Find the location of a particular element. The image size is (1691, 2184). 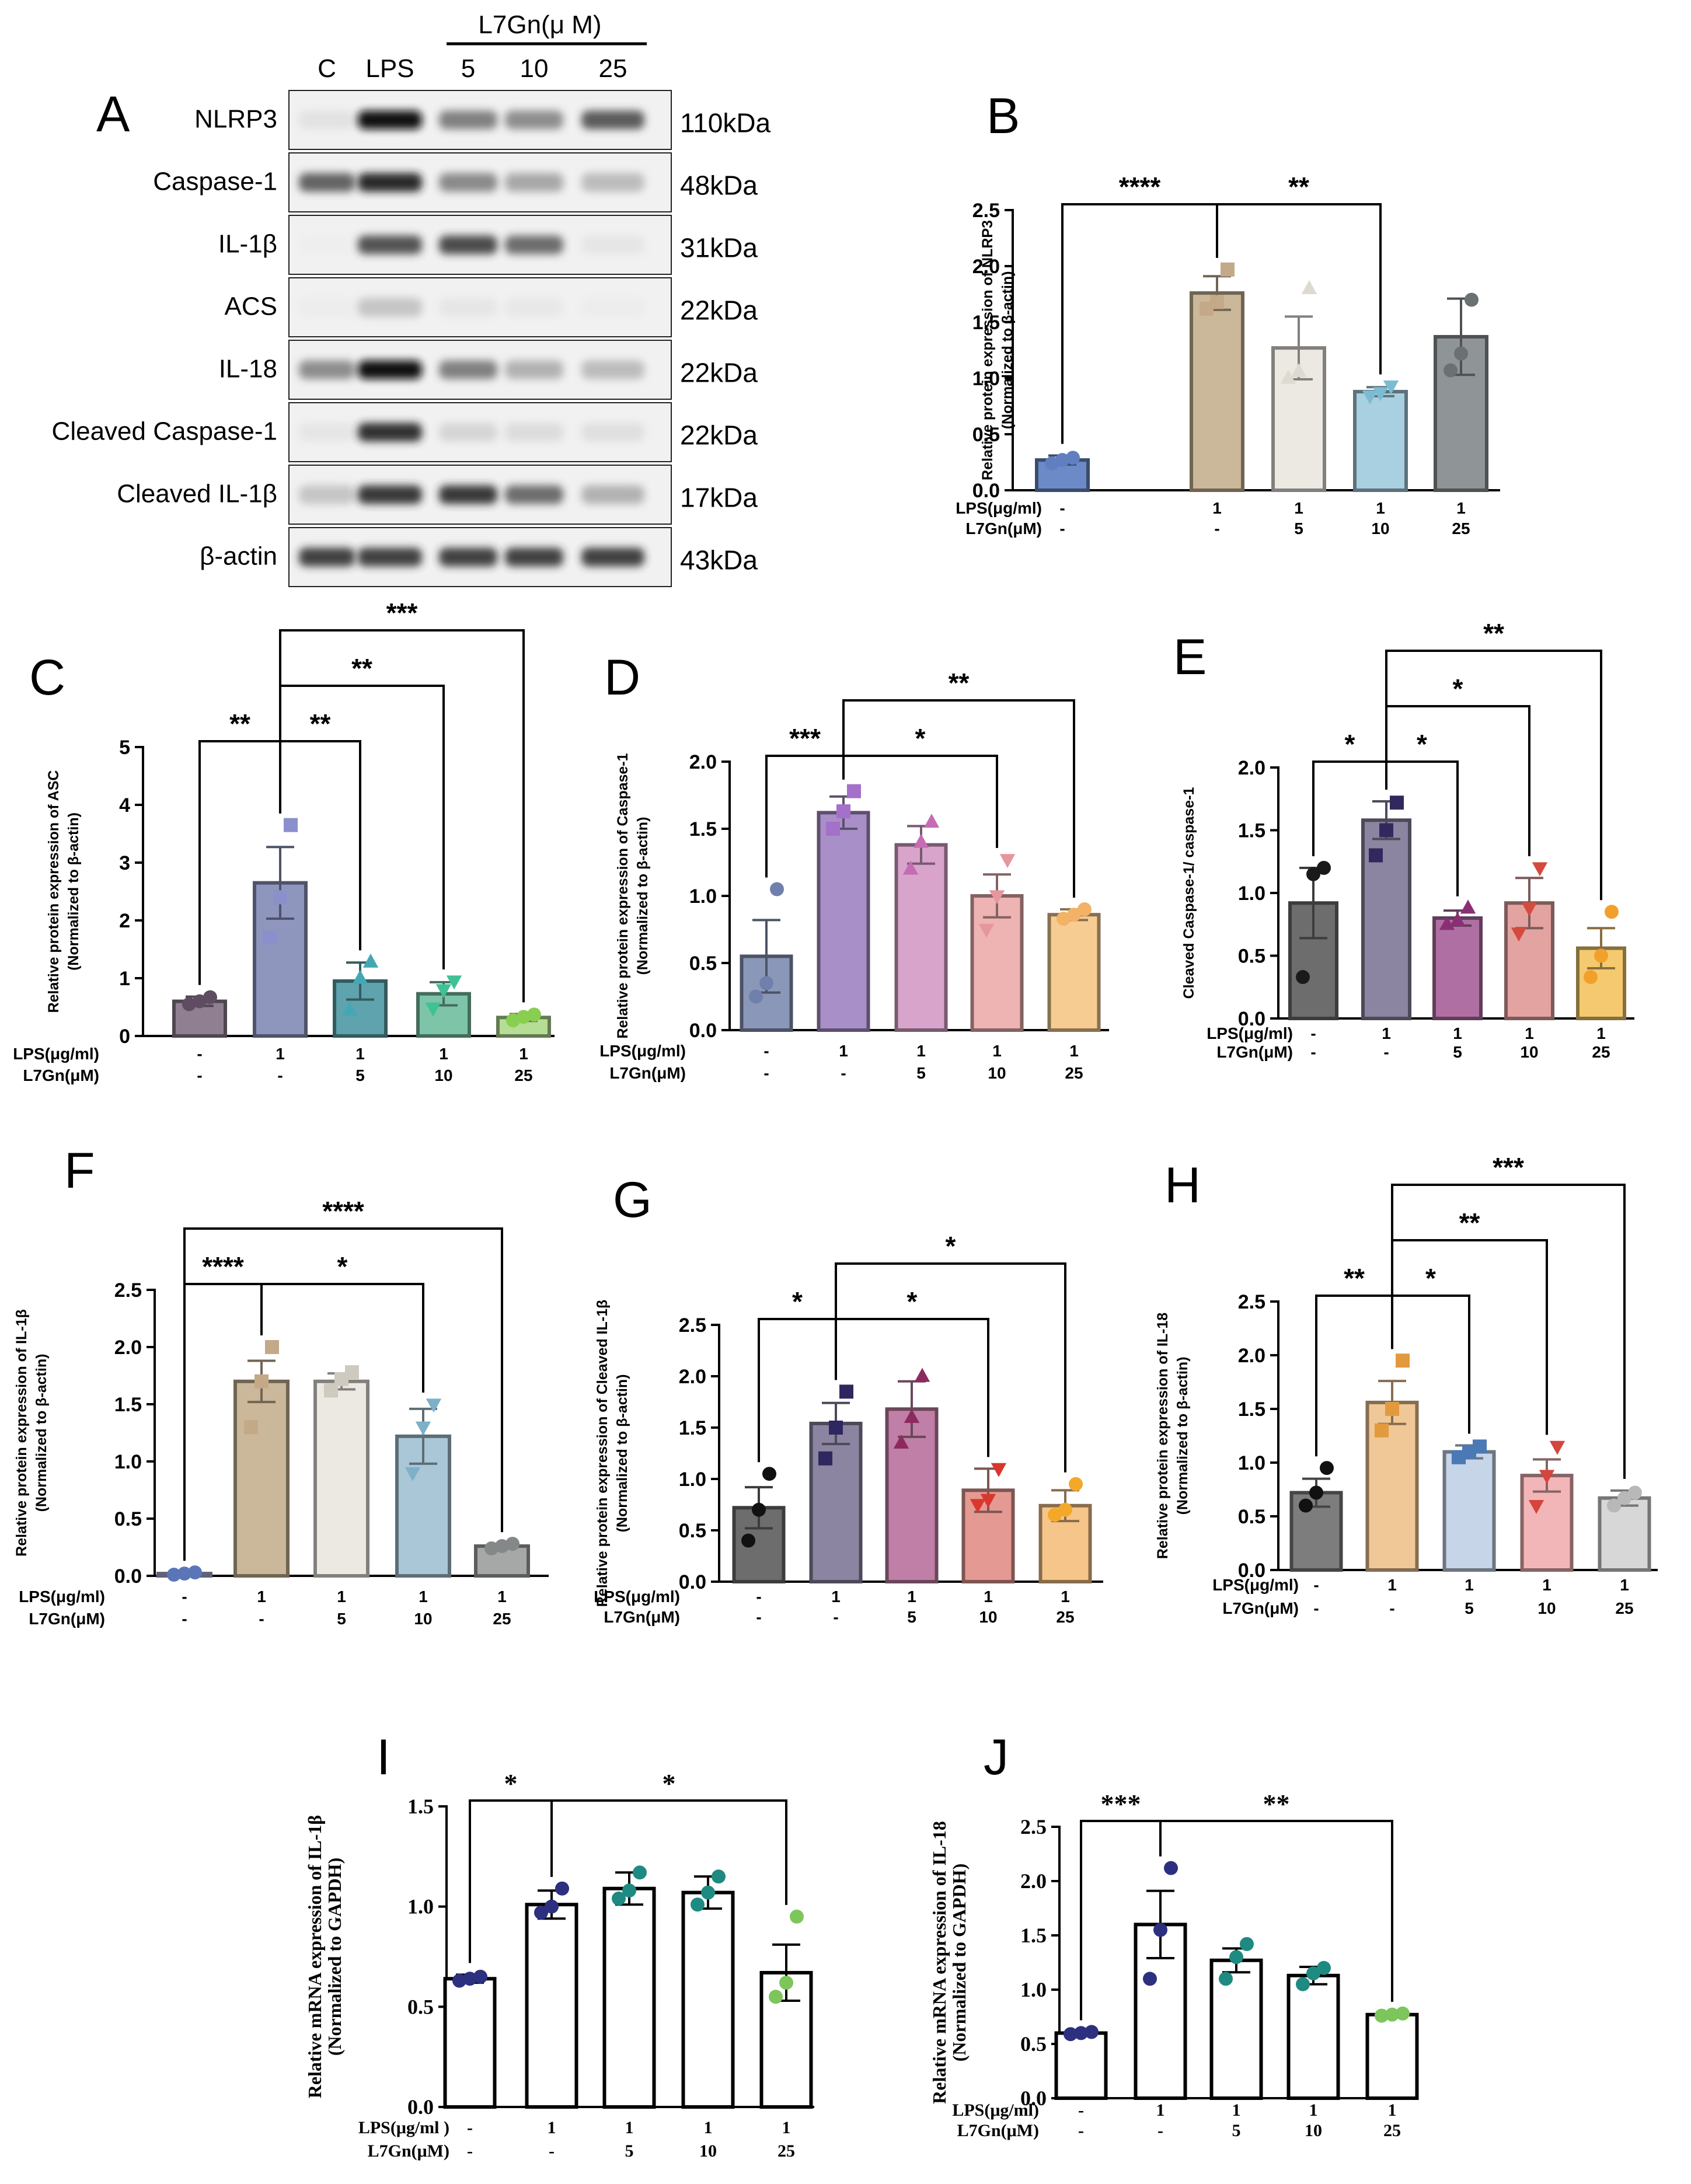

l7gn-value: 10 is located at coordinates (1380, 528).